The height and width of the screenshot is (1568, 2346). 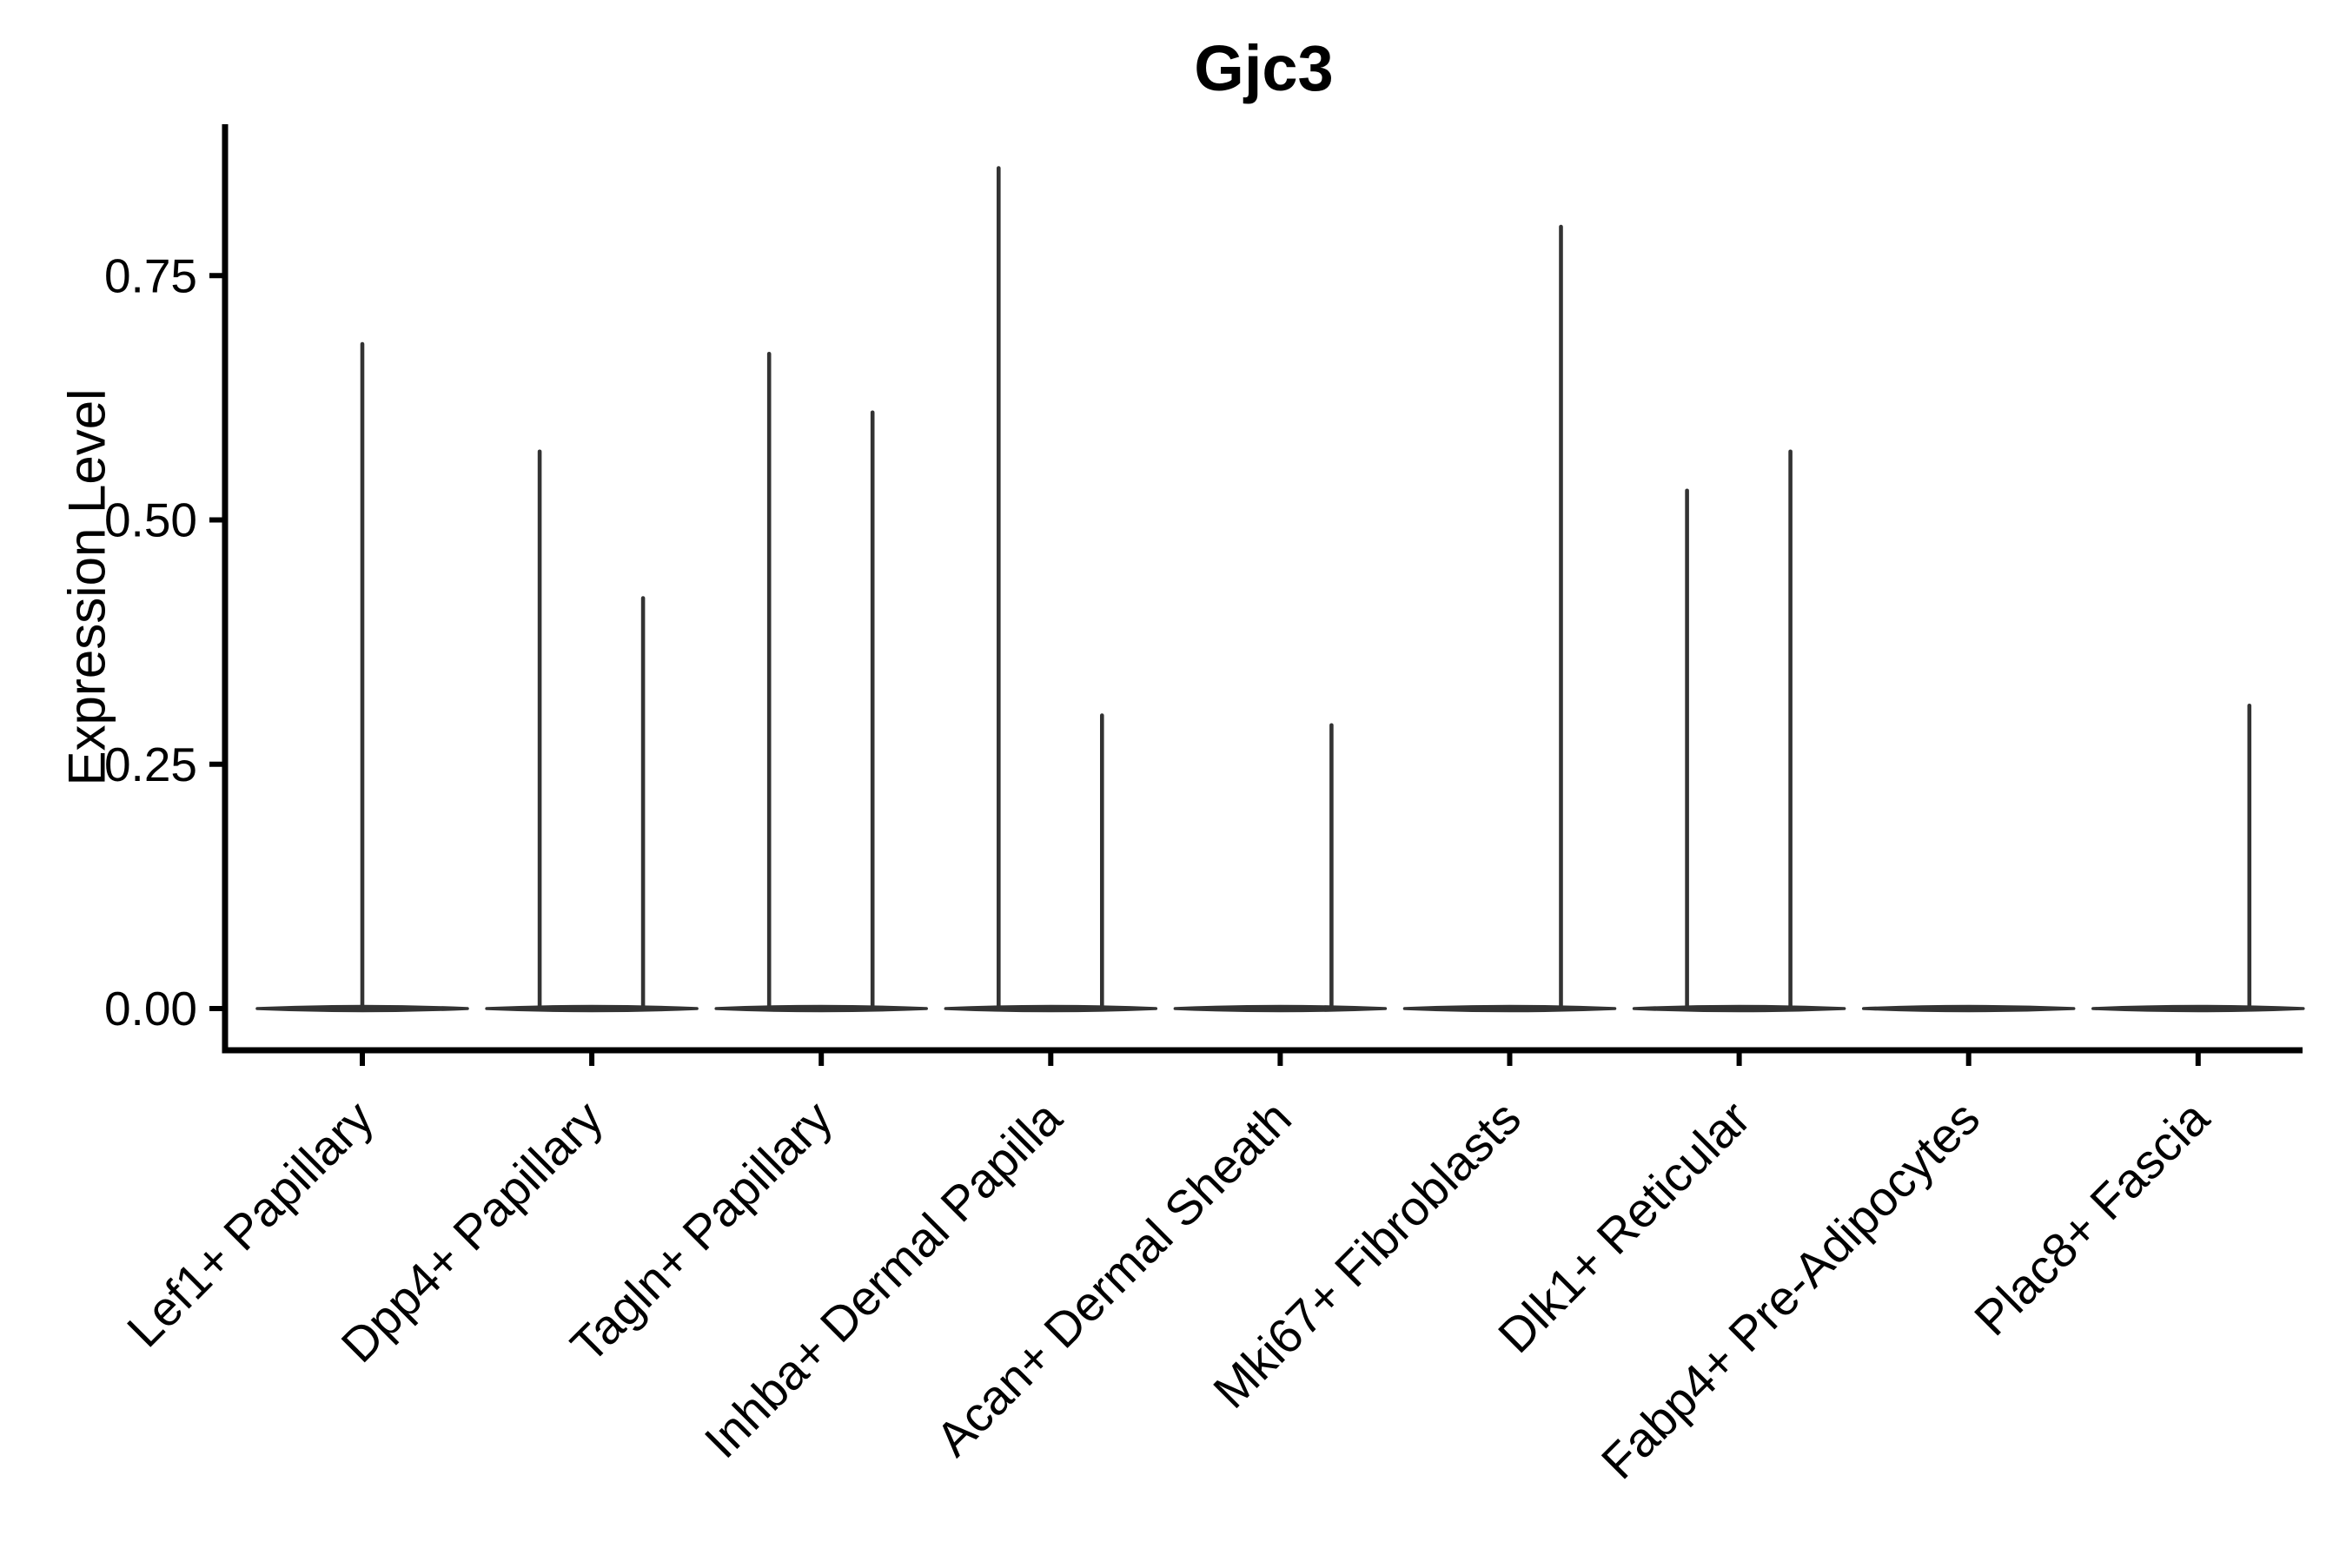 I want to click on y-tick-label: 0.50, so click(x=151, y=520).